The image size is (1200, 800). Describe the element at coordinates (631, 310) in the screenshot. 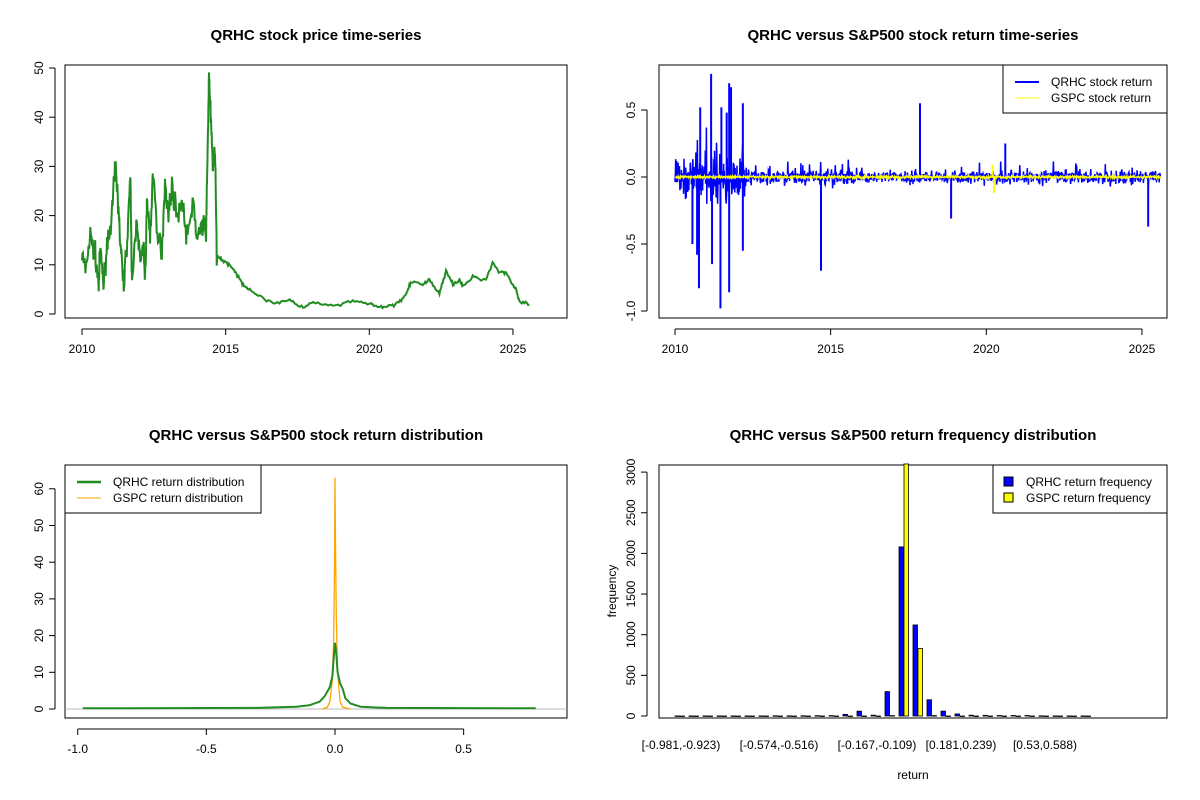

I see `y-tick-label: -1.0` at that location.